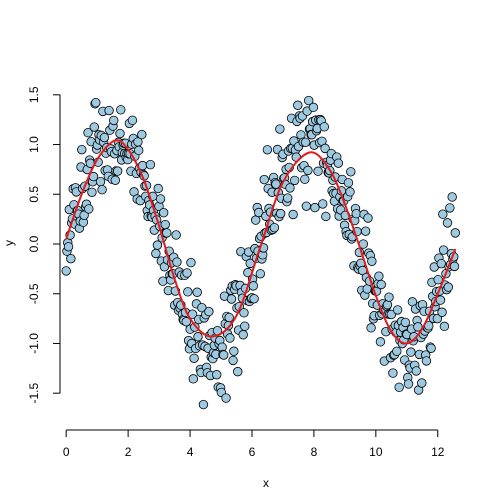 This screenshot has width=504, height=504. What do you see at coordinates (44, 245) in the screenshot?
I see `y-axis: -1.5 -1.0 -0.5 0.0 0.5 1.0 1.5` at bounding box center [44, 245].